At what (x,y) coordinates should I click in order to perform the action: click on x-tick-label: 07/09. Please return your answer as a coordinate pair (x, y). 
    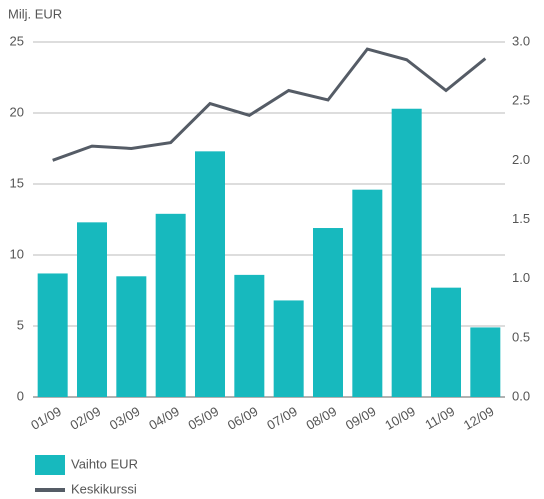
    Looking at the image, I should click on (282, 418).